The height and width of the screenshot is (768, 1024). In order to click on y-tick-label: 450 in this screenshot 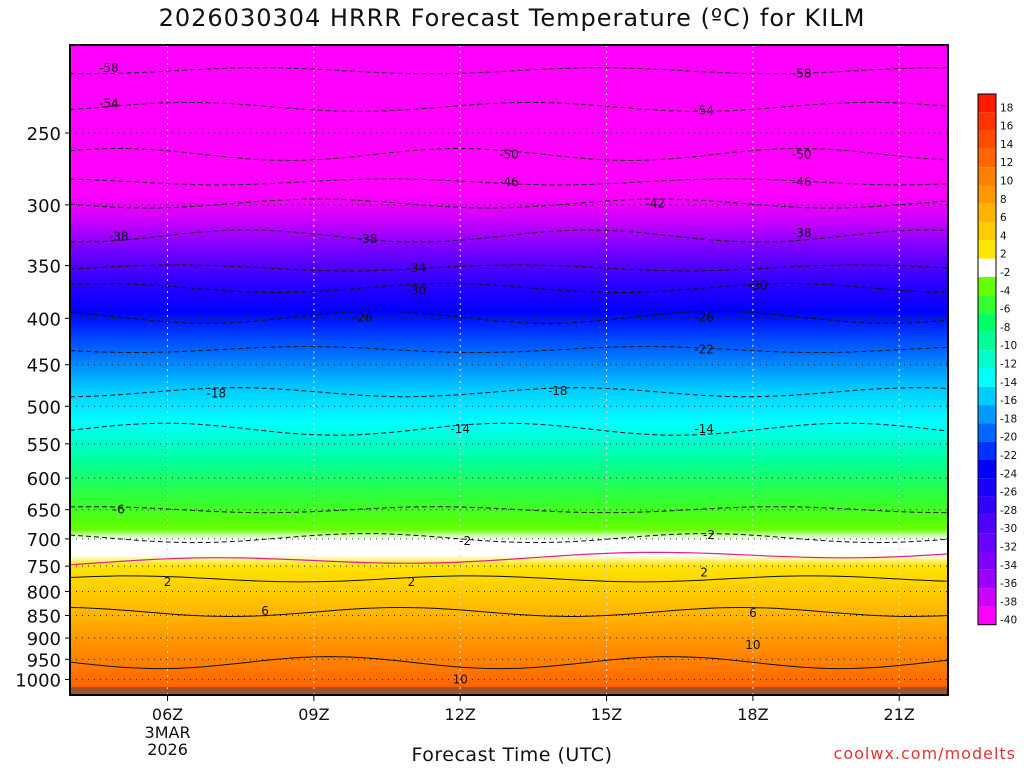, I will do `click(44, 366)`.